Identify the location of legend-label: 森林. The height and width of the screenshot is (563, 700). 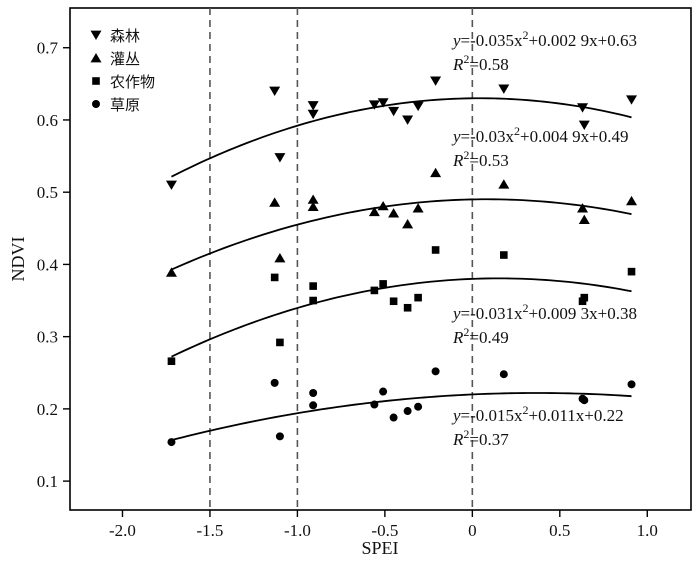
(125, 36).